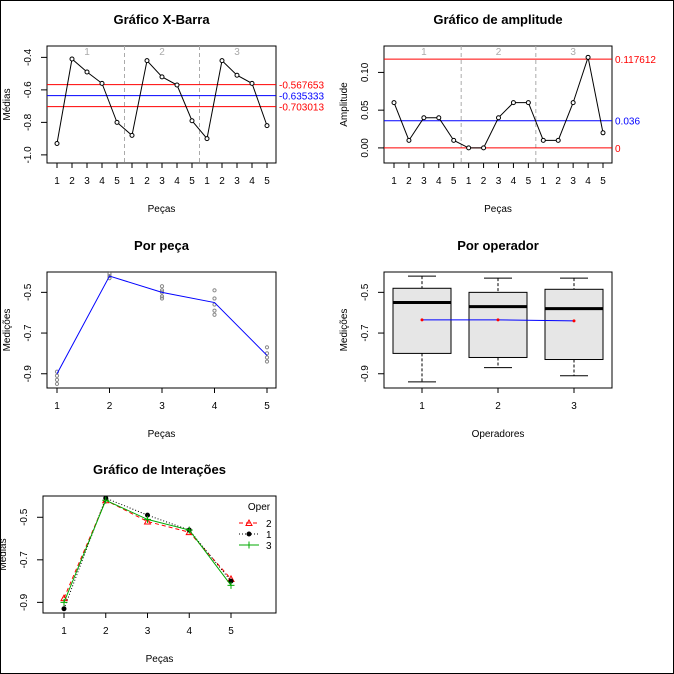  Describe the element at coordinates (344, 104) in the screenshot. I see `y-axis-label-1: Amplitude` at that location.